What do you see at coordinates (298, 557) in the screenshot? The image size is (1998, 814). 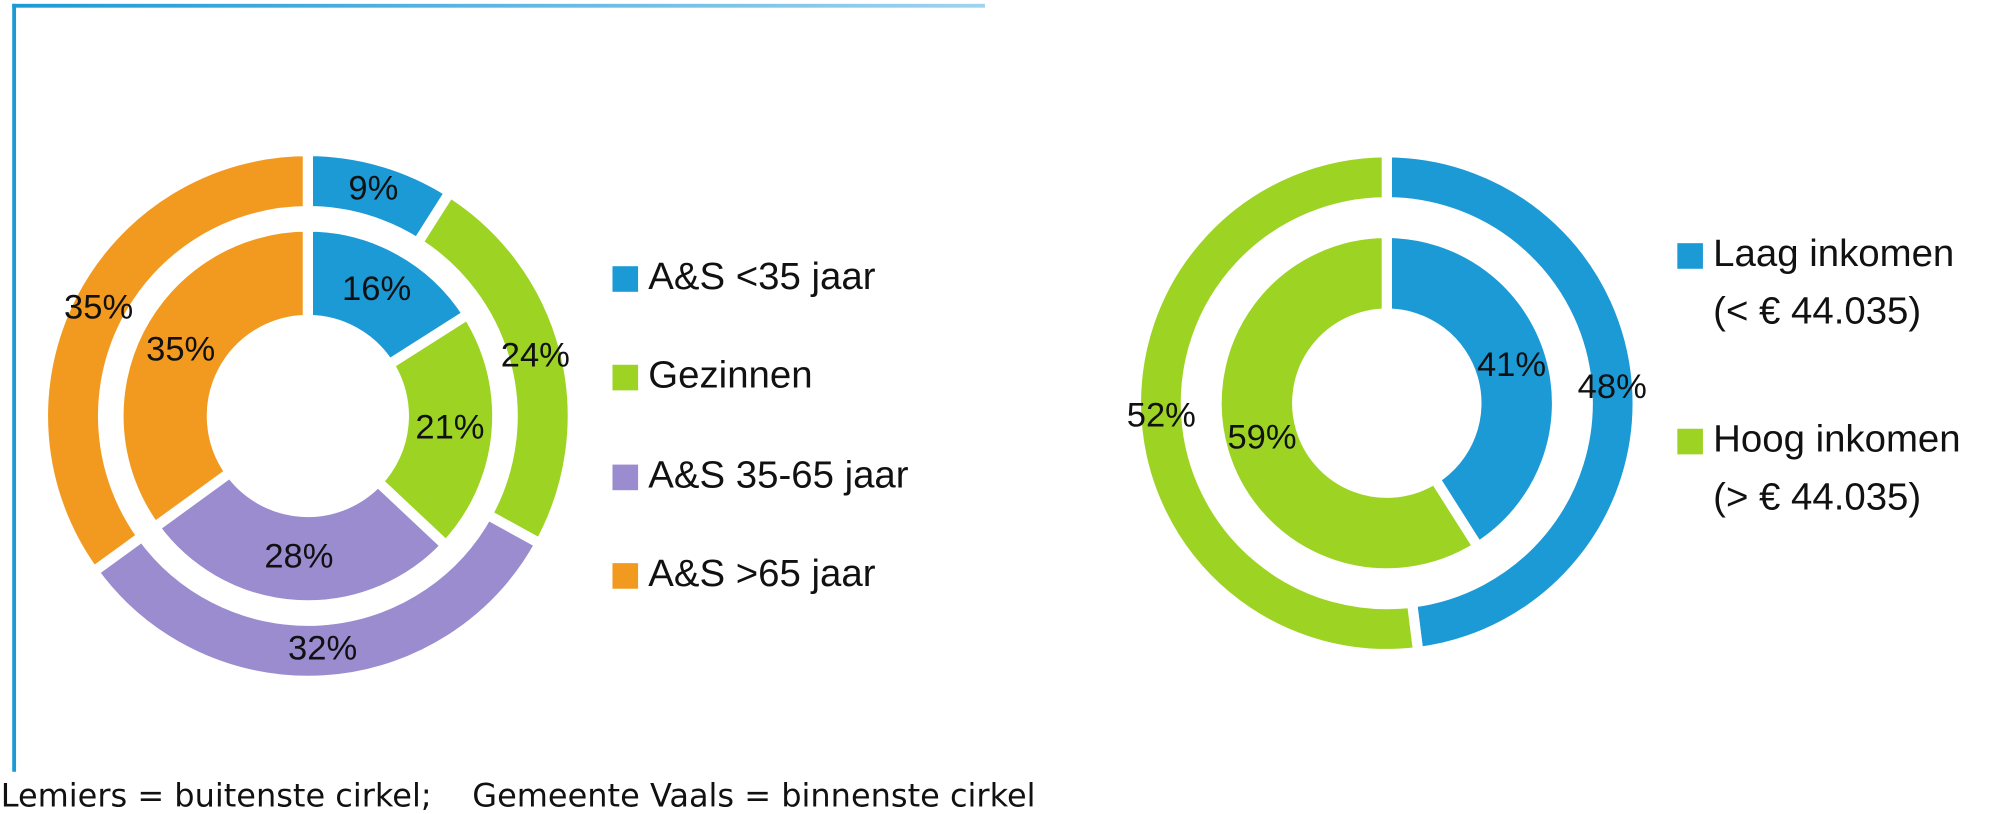 I see `value-label: 28%` at bounding box center [298, 557].